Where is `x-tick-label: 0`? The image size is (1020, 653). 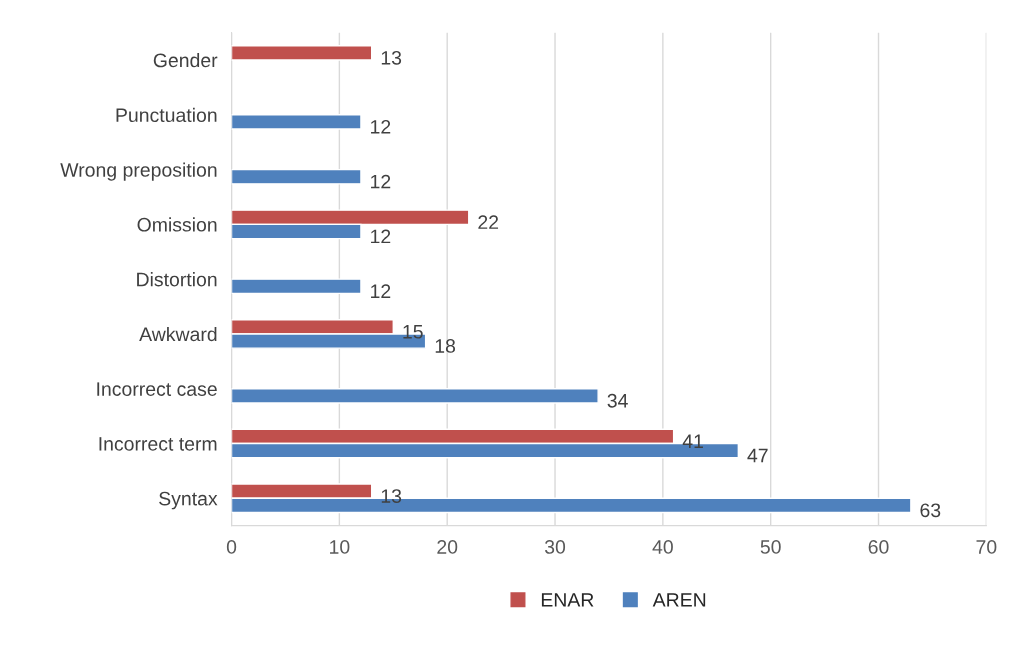
x-tick-label: 0 is located at coordinates (231, 547).